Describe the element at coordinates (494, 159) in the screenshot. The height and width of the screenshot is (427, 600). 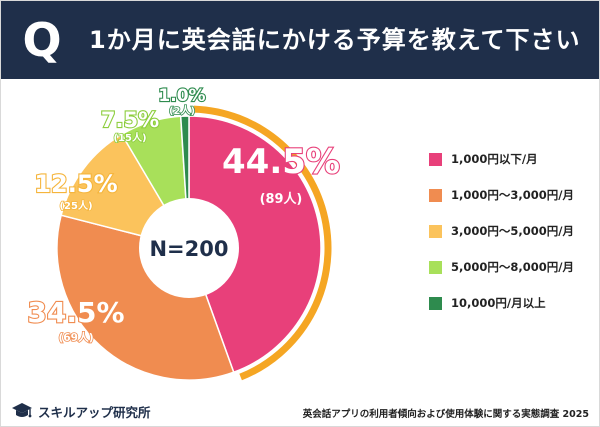
I see `legend-label: 1,000円以下/月` at that location.